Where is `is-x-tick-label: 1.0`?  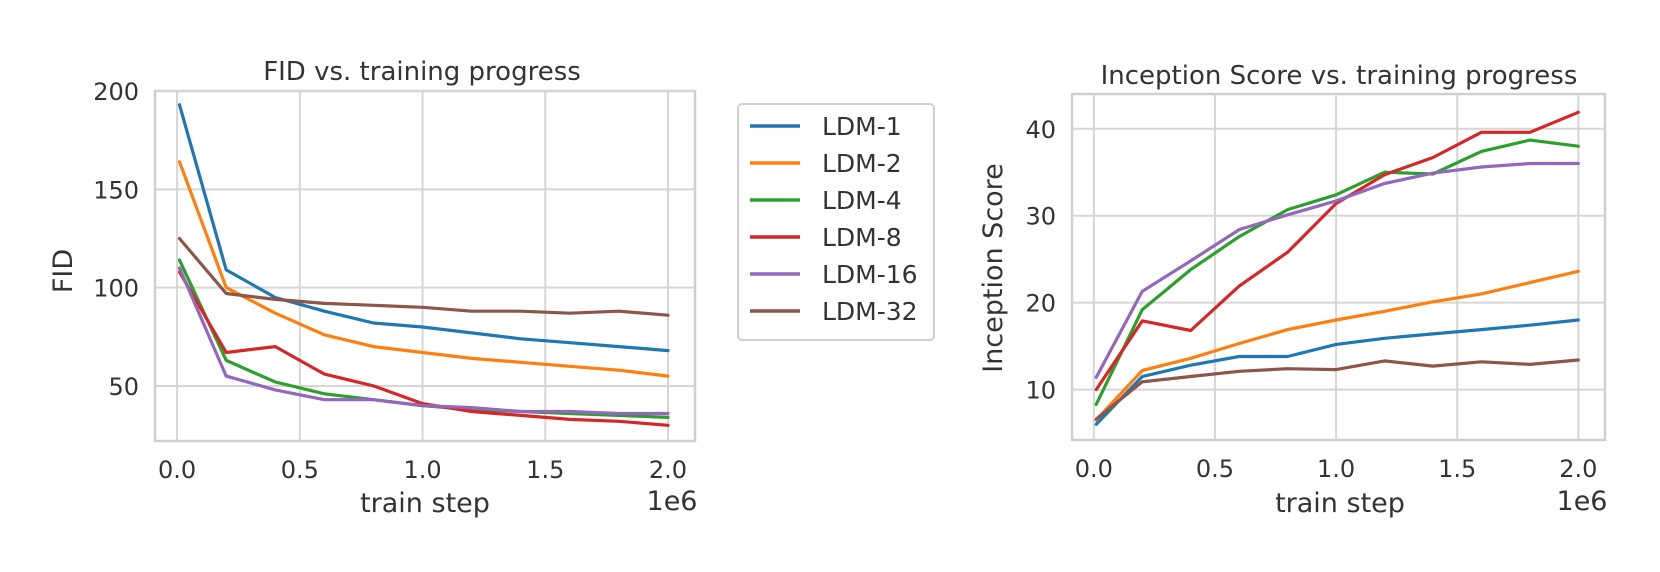
is-x-tick-label: 1.0 is located at coordinates (1336, 469).